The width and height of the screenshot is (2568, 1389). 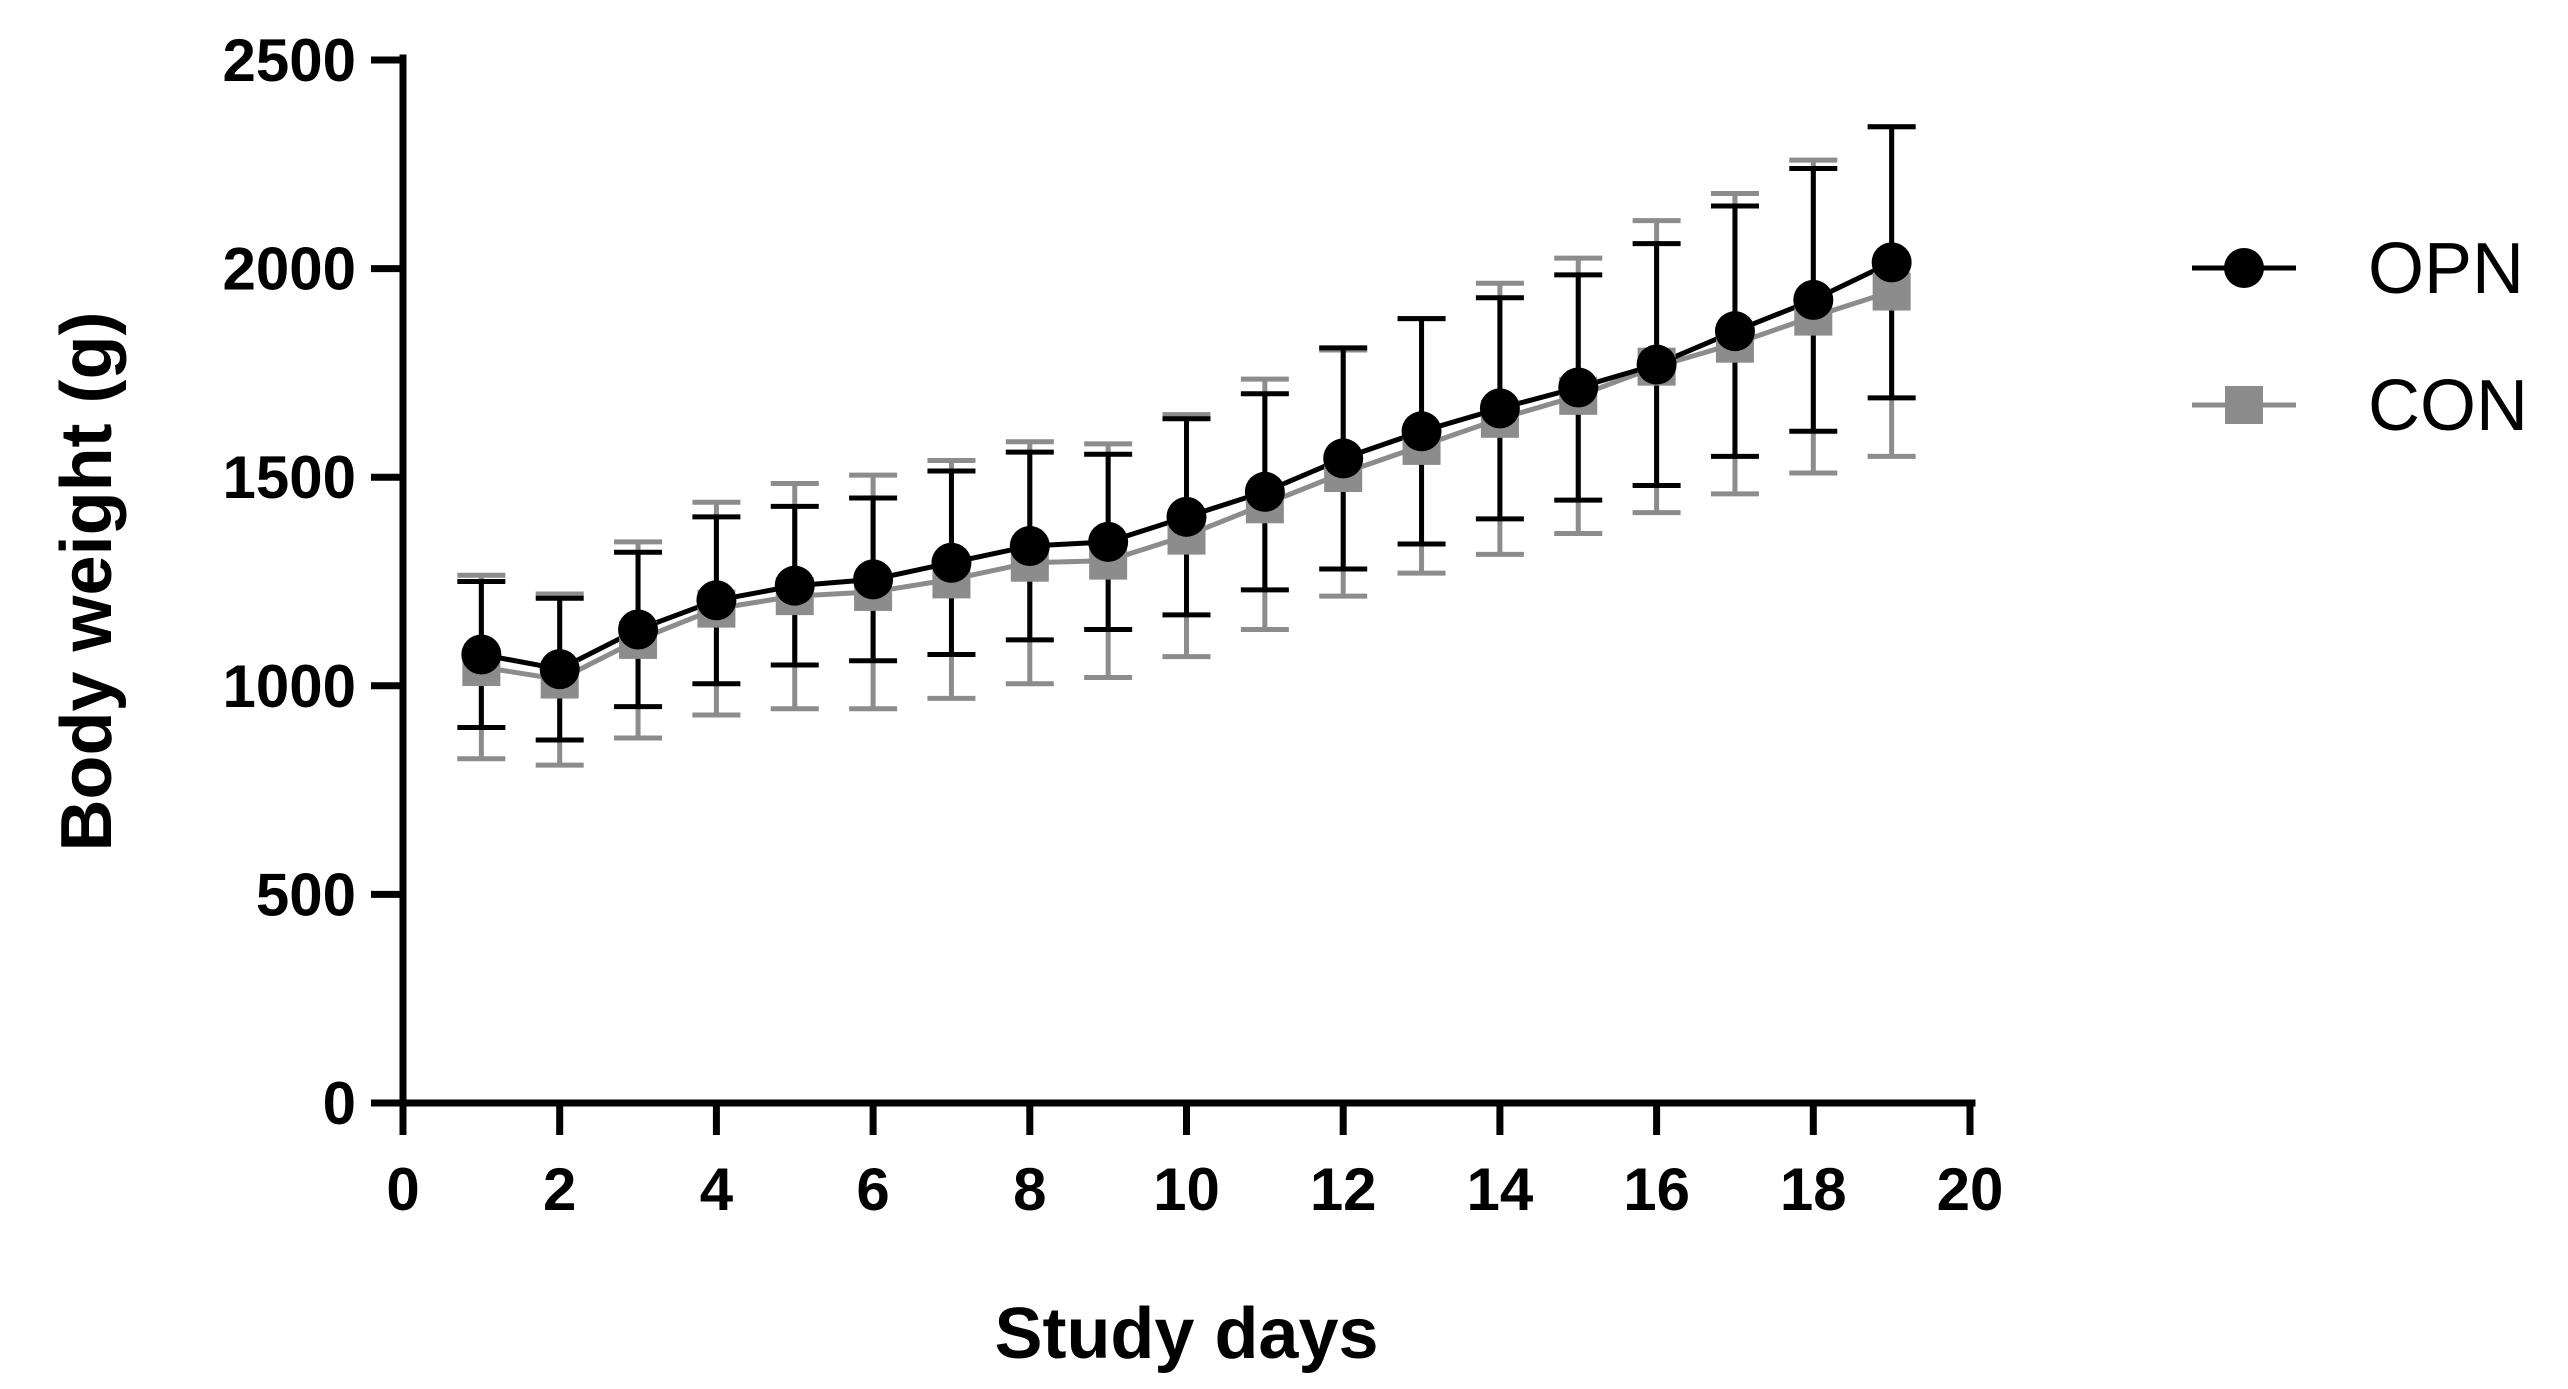 I want to click on x-tick-label-16: 16, so click(x=1656, y=1189).